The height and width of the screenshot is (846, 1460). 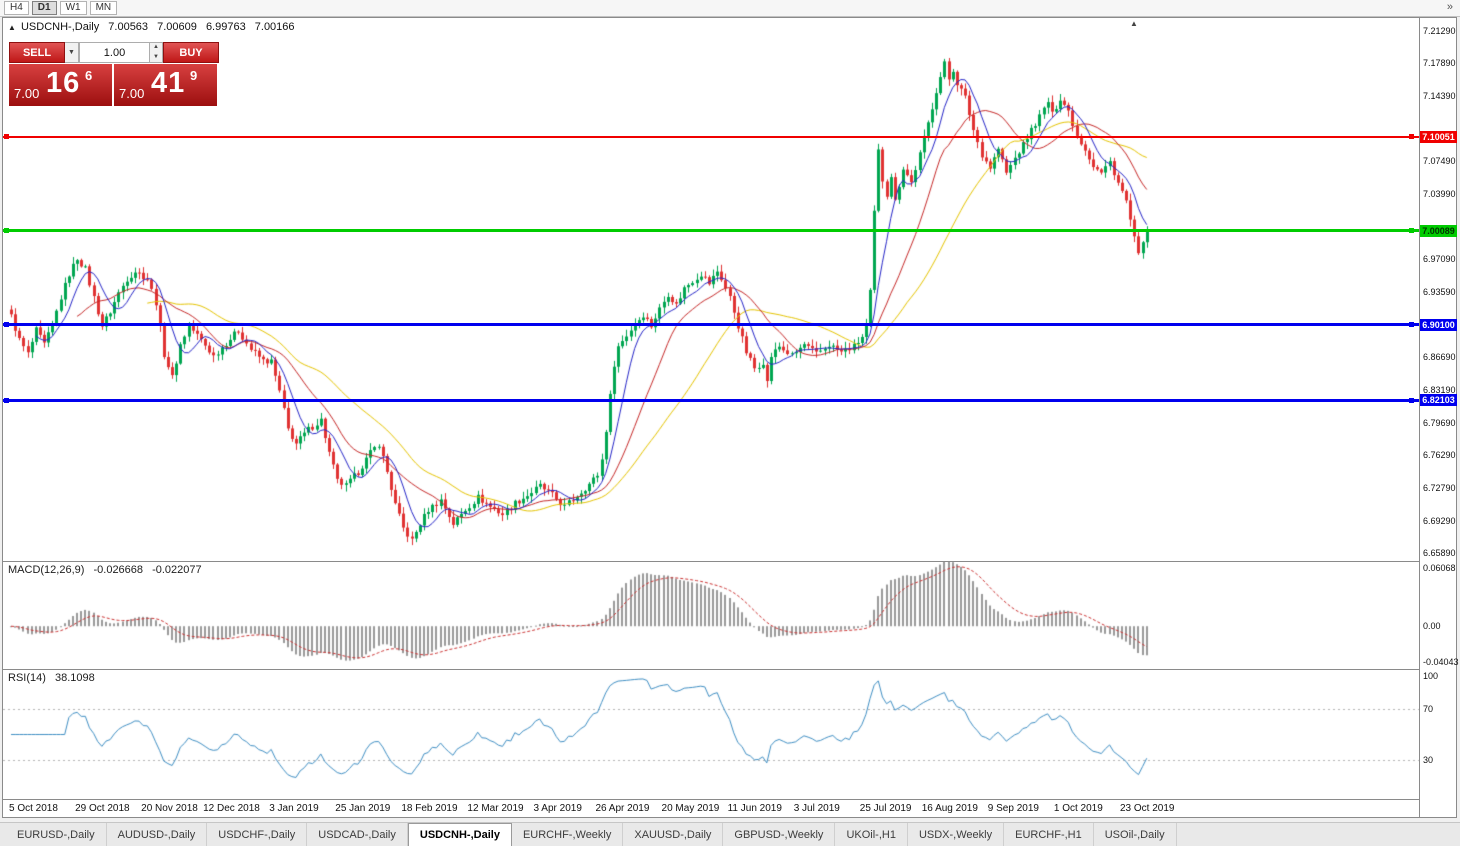 What do you see at coordinates (1049, 834) in the screenshot?
I see `tab-eurchf-h1: EURCHF-,H1` at bounding box center [1049, 834].